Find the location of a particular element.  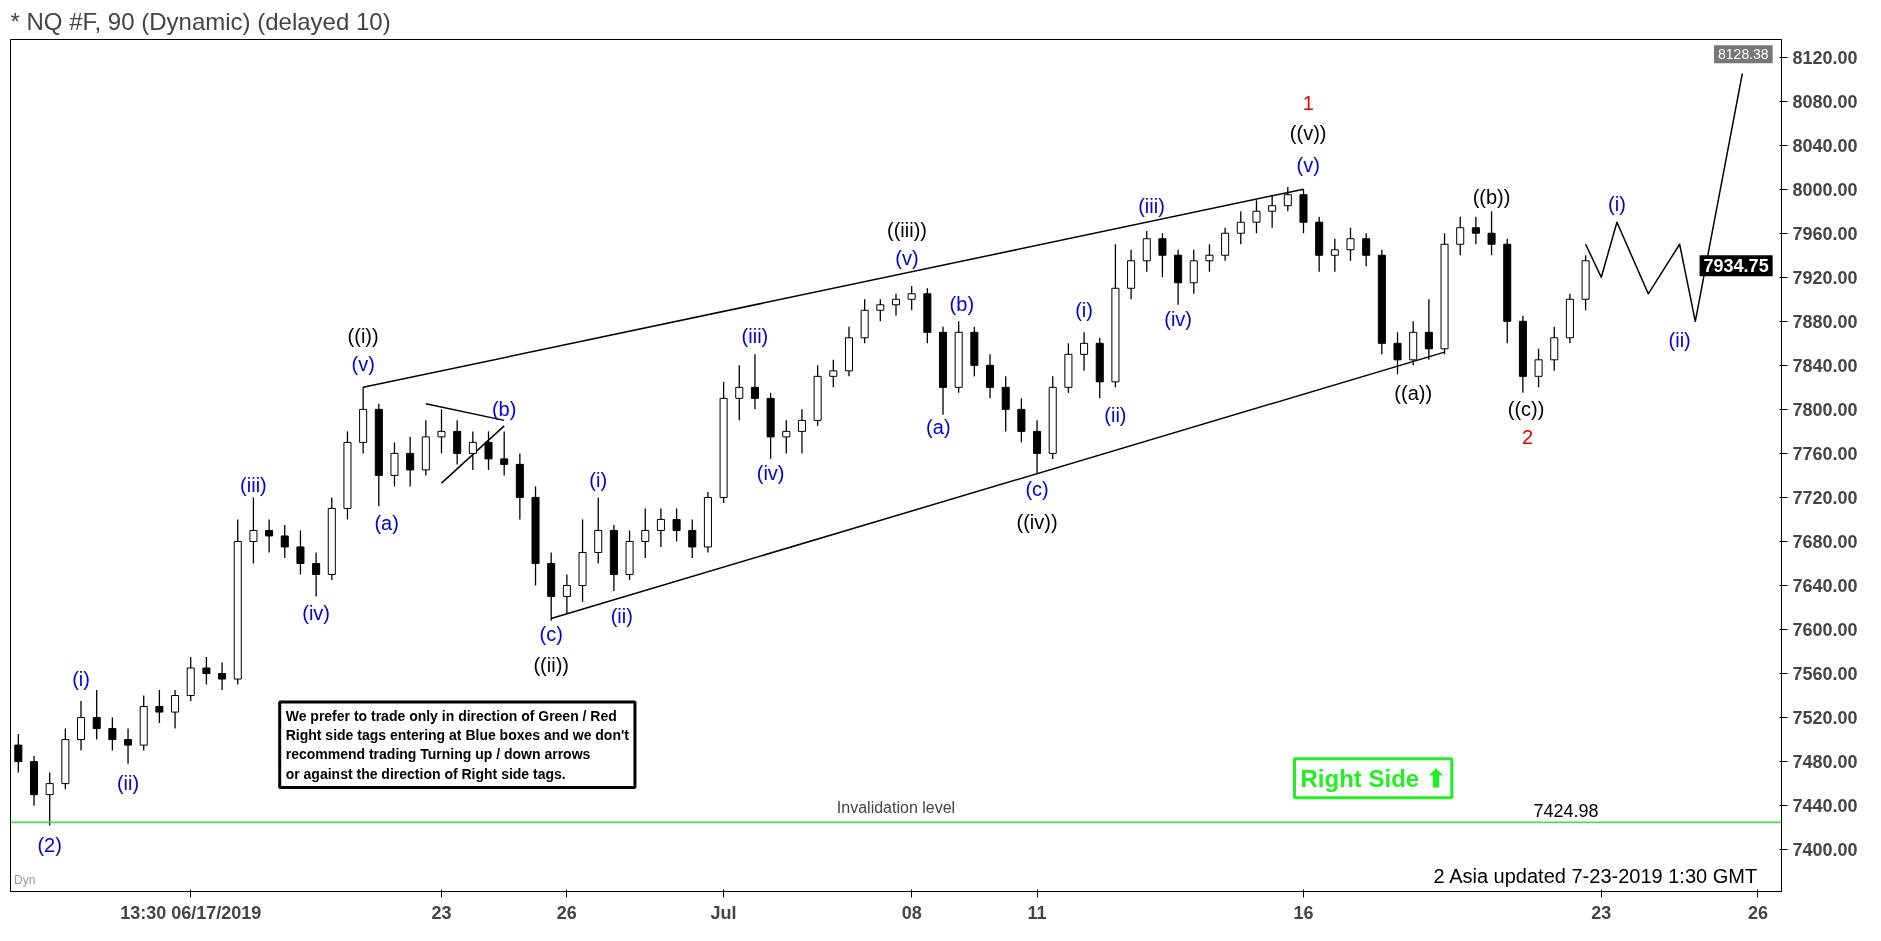

annotation: ((iii)) is located at coordinates (906, 230).